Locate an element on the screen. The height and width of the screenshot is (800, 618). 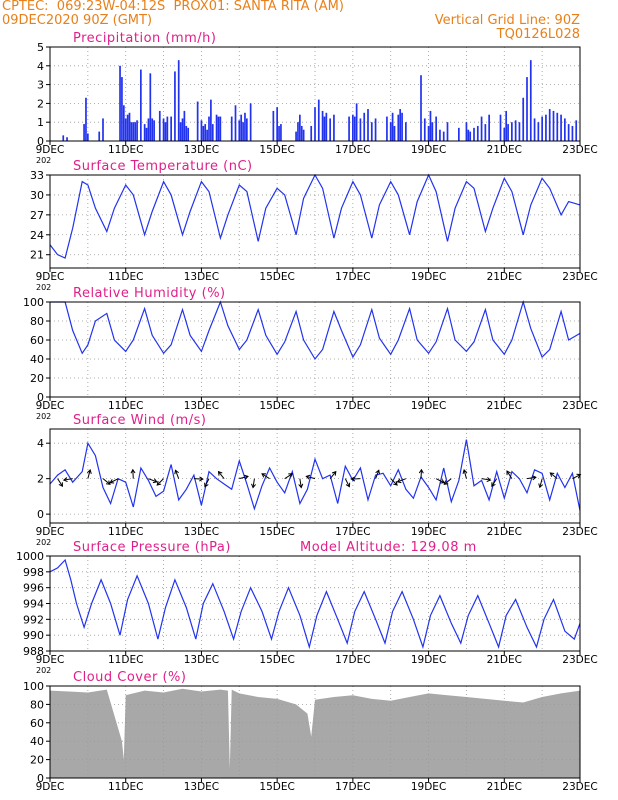
panel-3-ytick-label: 20 is located at coordinates (37, 378).